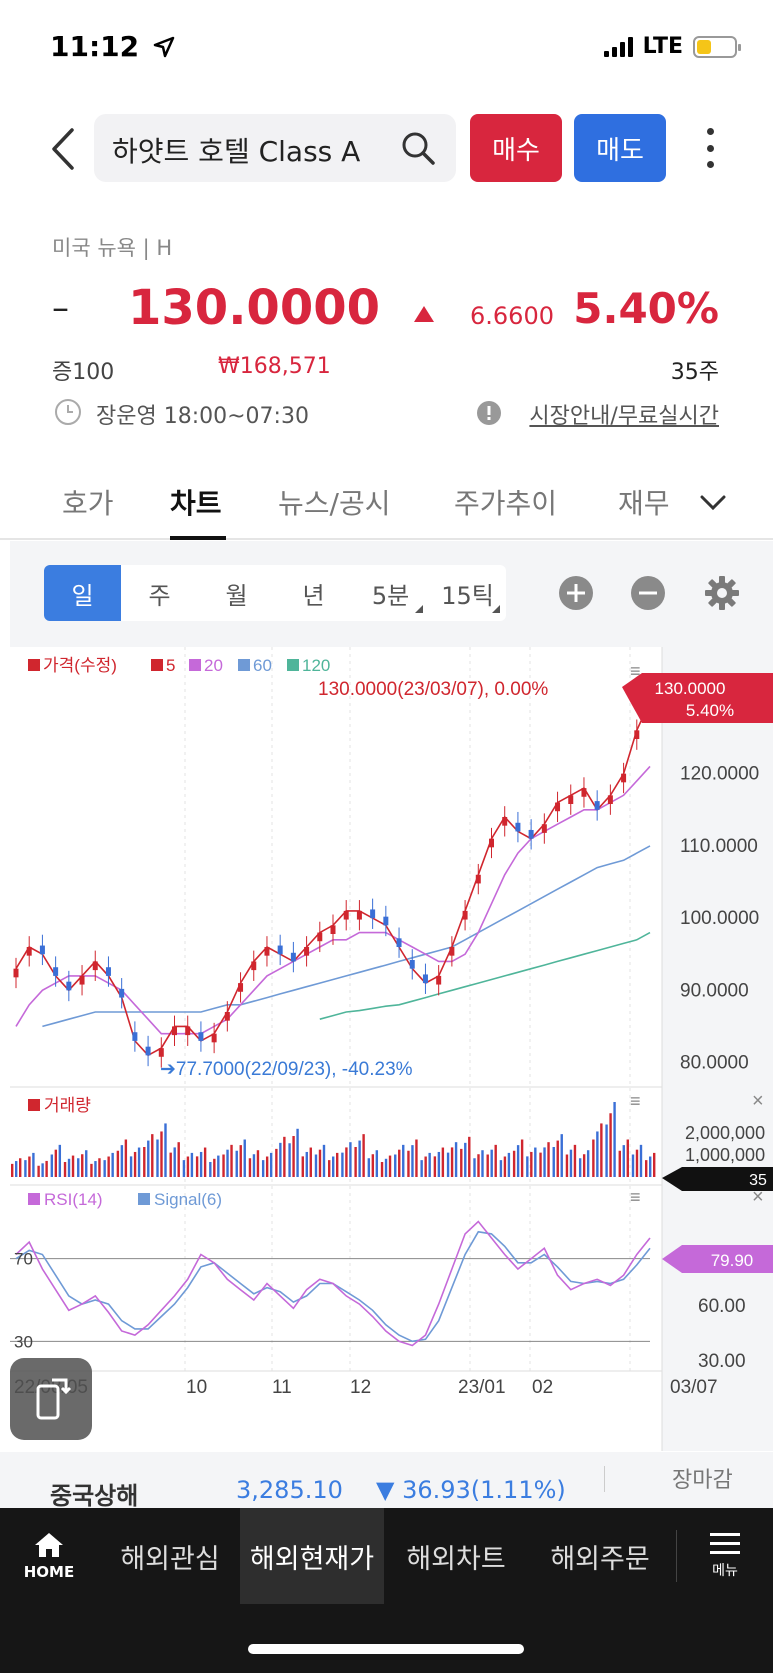 The image size is (773, 1673). Describe the element at coordinates (648, 593) in the screenshot. I see `zoom-out-icon` at that location.